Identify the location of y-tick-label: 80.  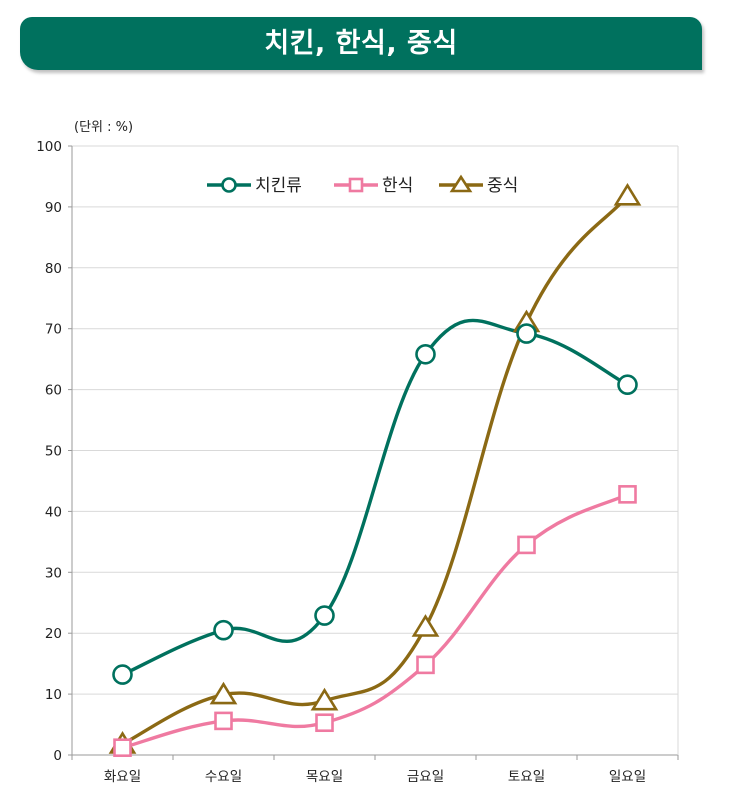
(53, 269).